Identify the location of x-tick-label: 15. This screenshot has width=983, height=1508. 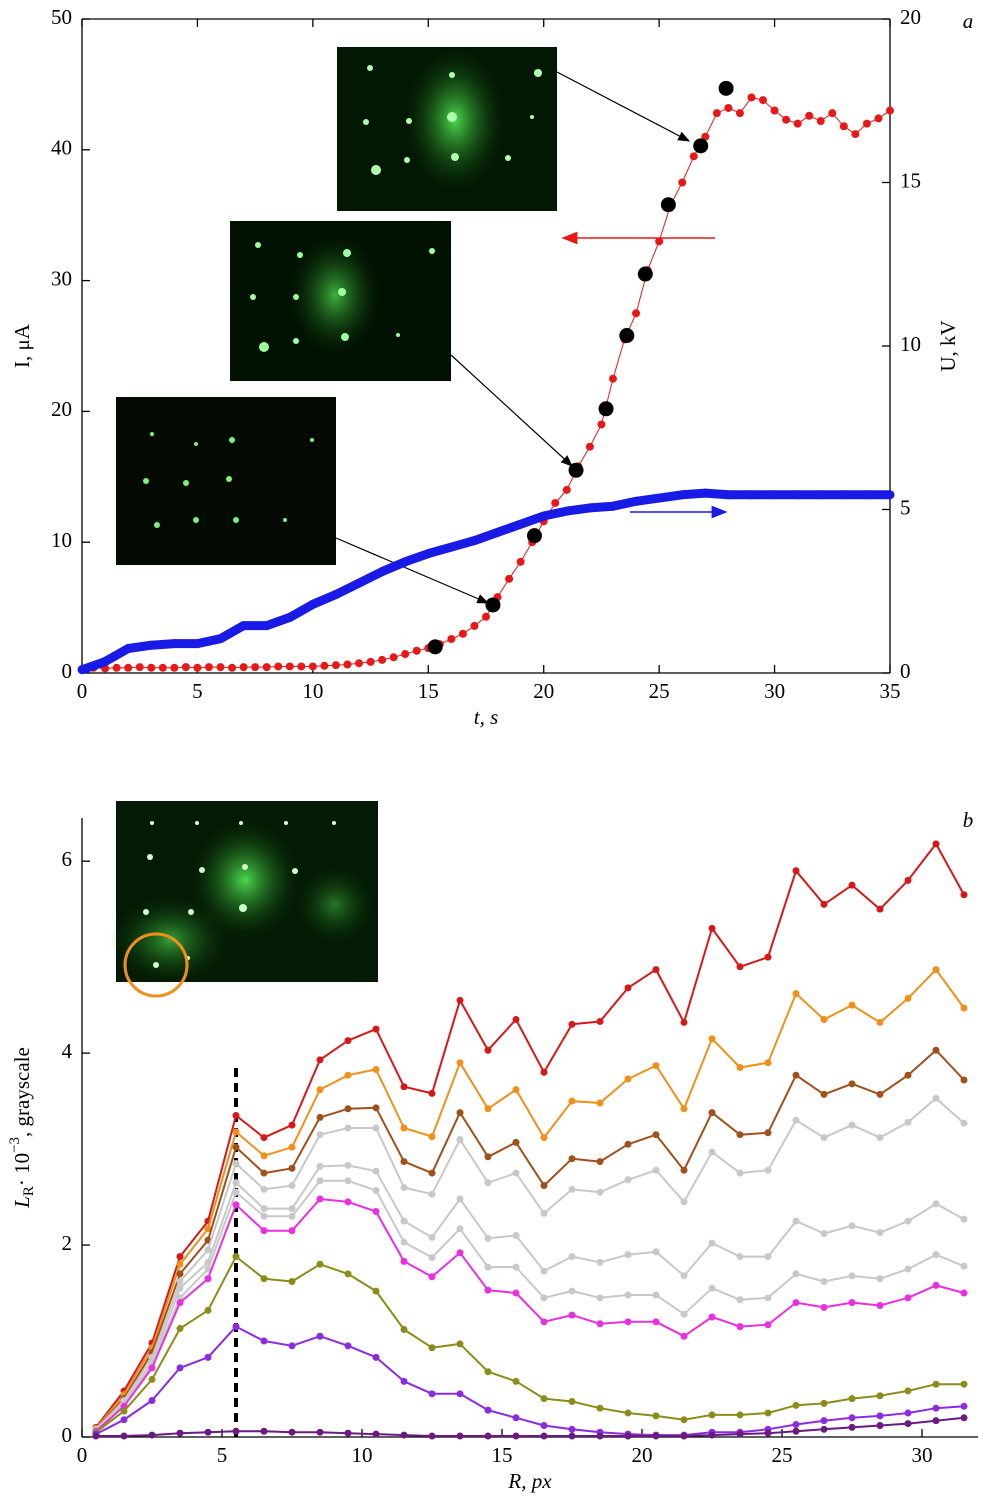
(428, 691).